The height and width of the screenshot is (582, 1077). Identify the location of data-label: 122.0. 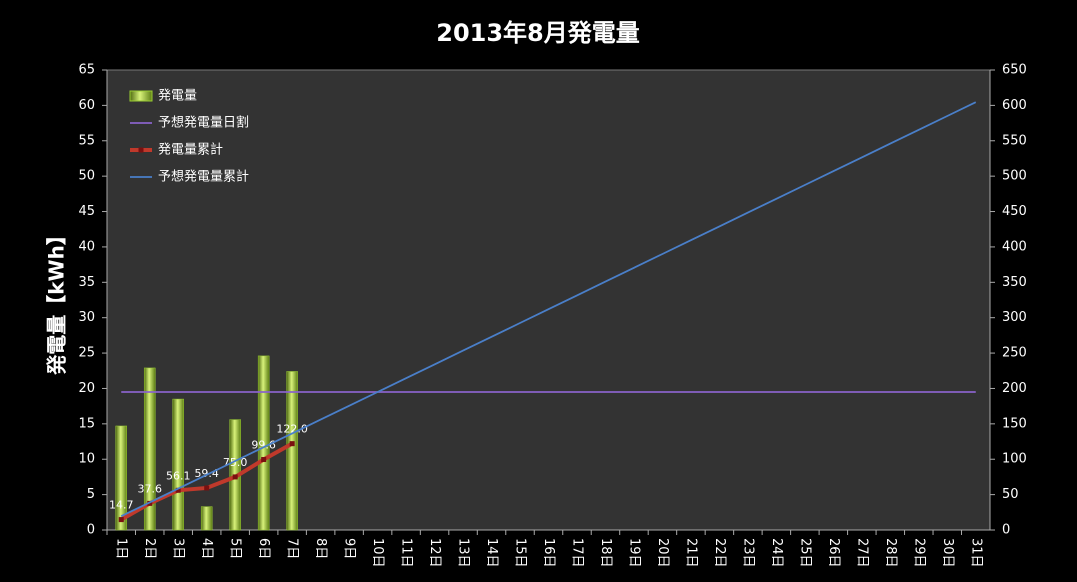
(292, 429).